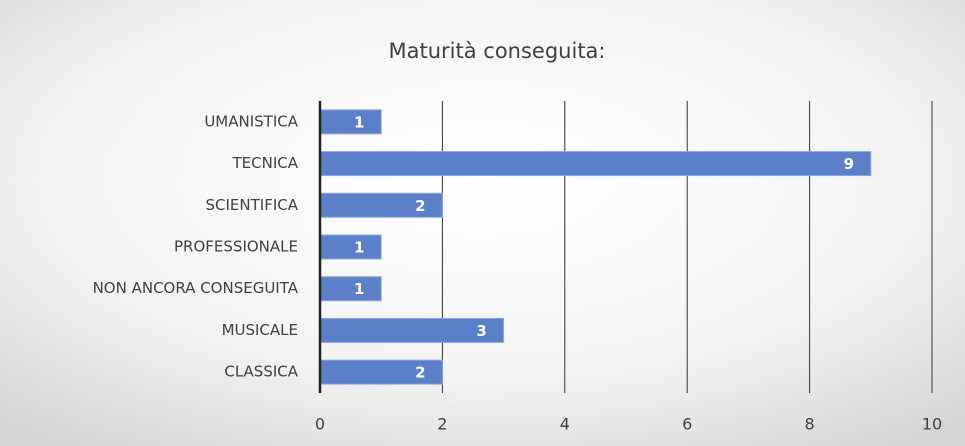 The height and width of the screenshot is (446, 965). Describe the element at coordinates (810, 424) in the screenshot. I see `x-tick-label: 8` at that location.